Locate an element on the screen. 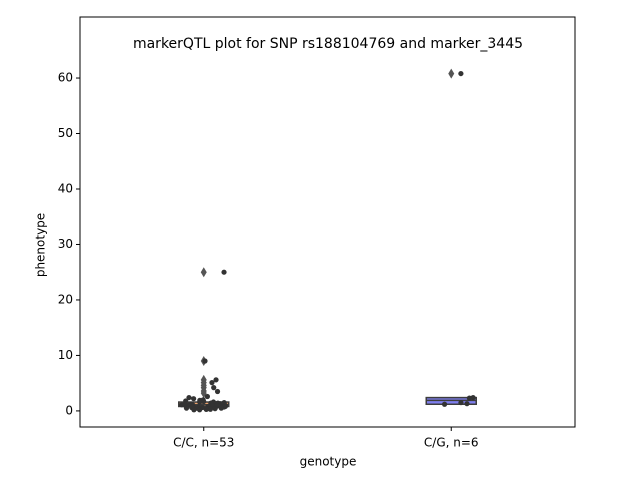 Image resolution: width=640 pixels, height=480 pixels. x-axis-label: genotype is located at coordinates (328, 462).